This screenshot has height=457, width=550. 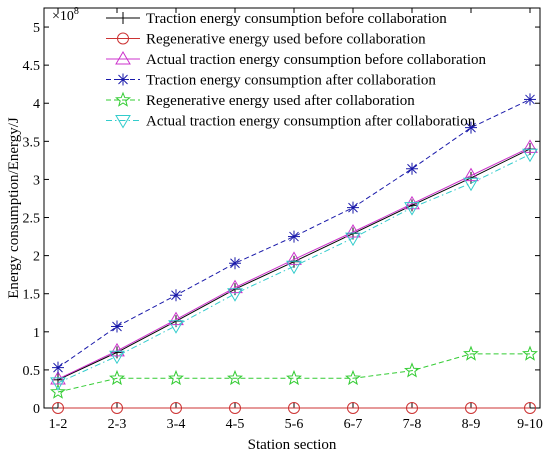 What do you see at coordinates (65, 15) in the screenshot?
I see `y-multiplier: ×10⁸` at bounding box center [65, 15].